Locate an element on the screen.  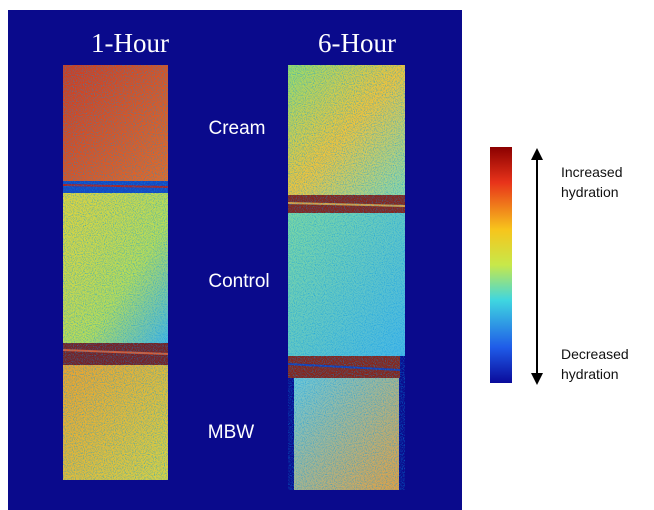
column-label: 6-Hour is located at coordinates (357, 43).